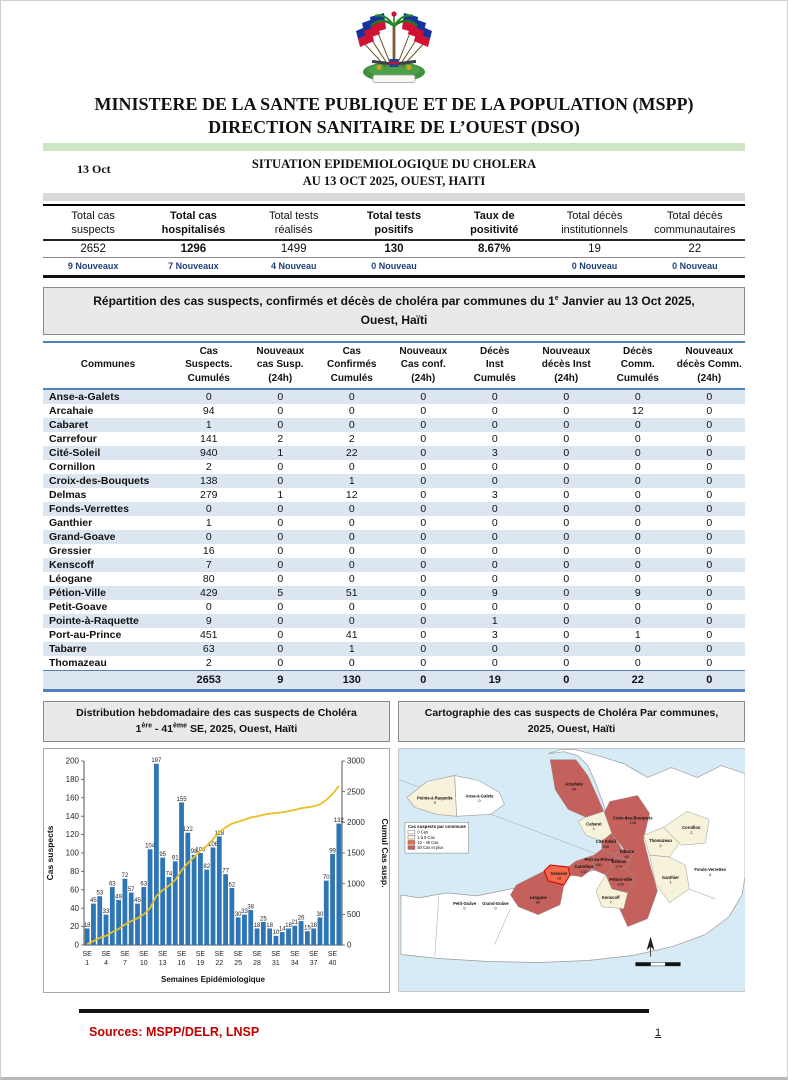 The width and height of the screenshot is (788, 1080). What do you see at coordinates (77, 945) in the screenshot?
I see `y-tick-label-left: 0` at bounding box center [77, 945].